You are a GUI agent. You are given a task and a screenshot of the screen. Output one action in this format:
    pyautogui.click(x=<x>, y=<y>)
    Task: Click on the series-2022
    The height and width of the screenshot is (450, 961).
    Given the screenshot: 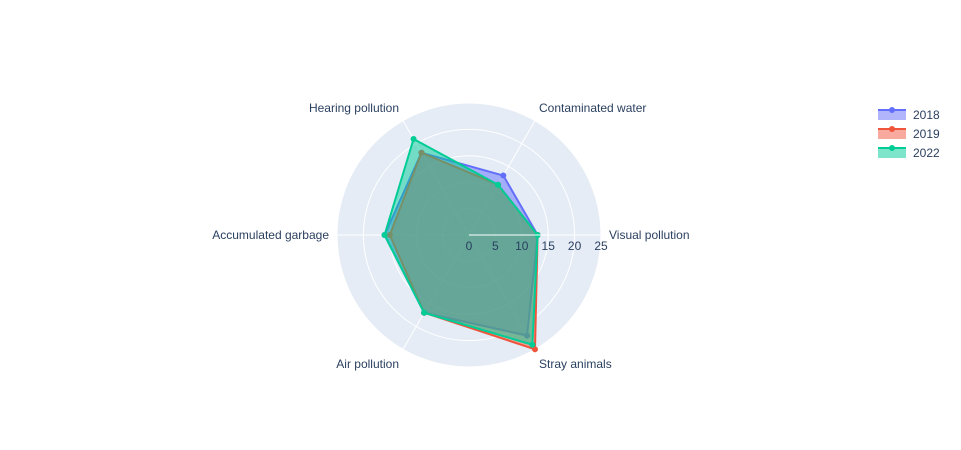 What is the action you would take?
    pyautogui.click(x=461, y=241)
    